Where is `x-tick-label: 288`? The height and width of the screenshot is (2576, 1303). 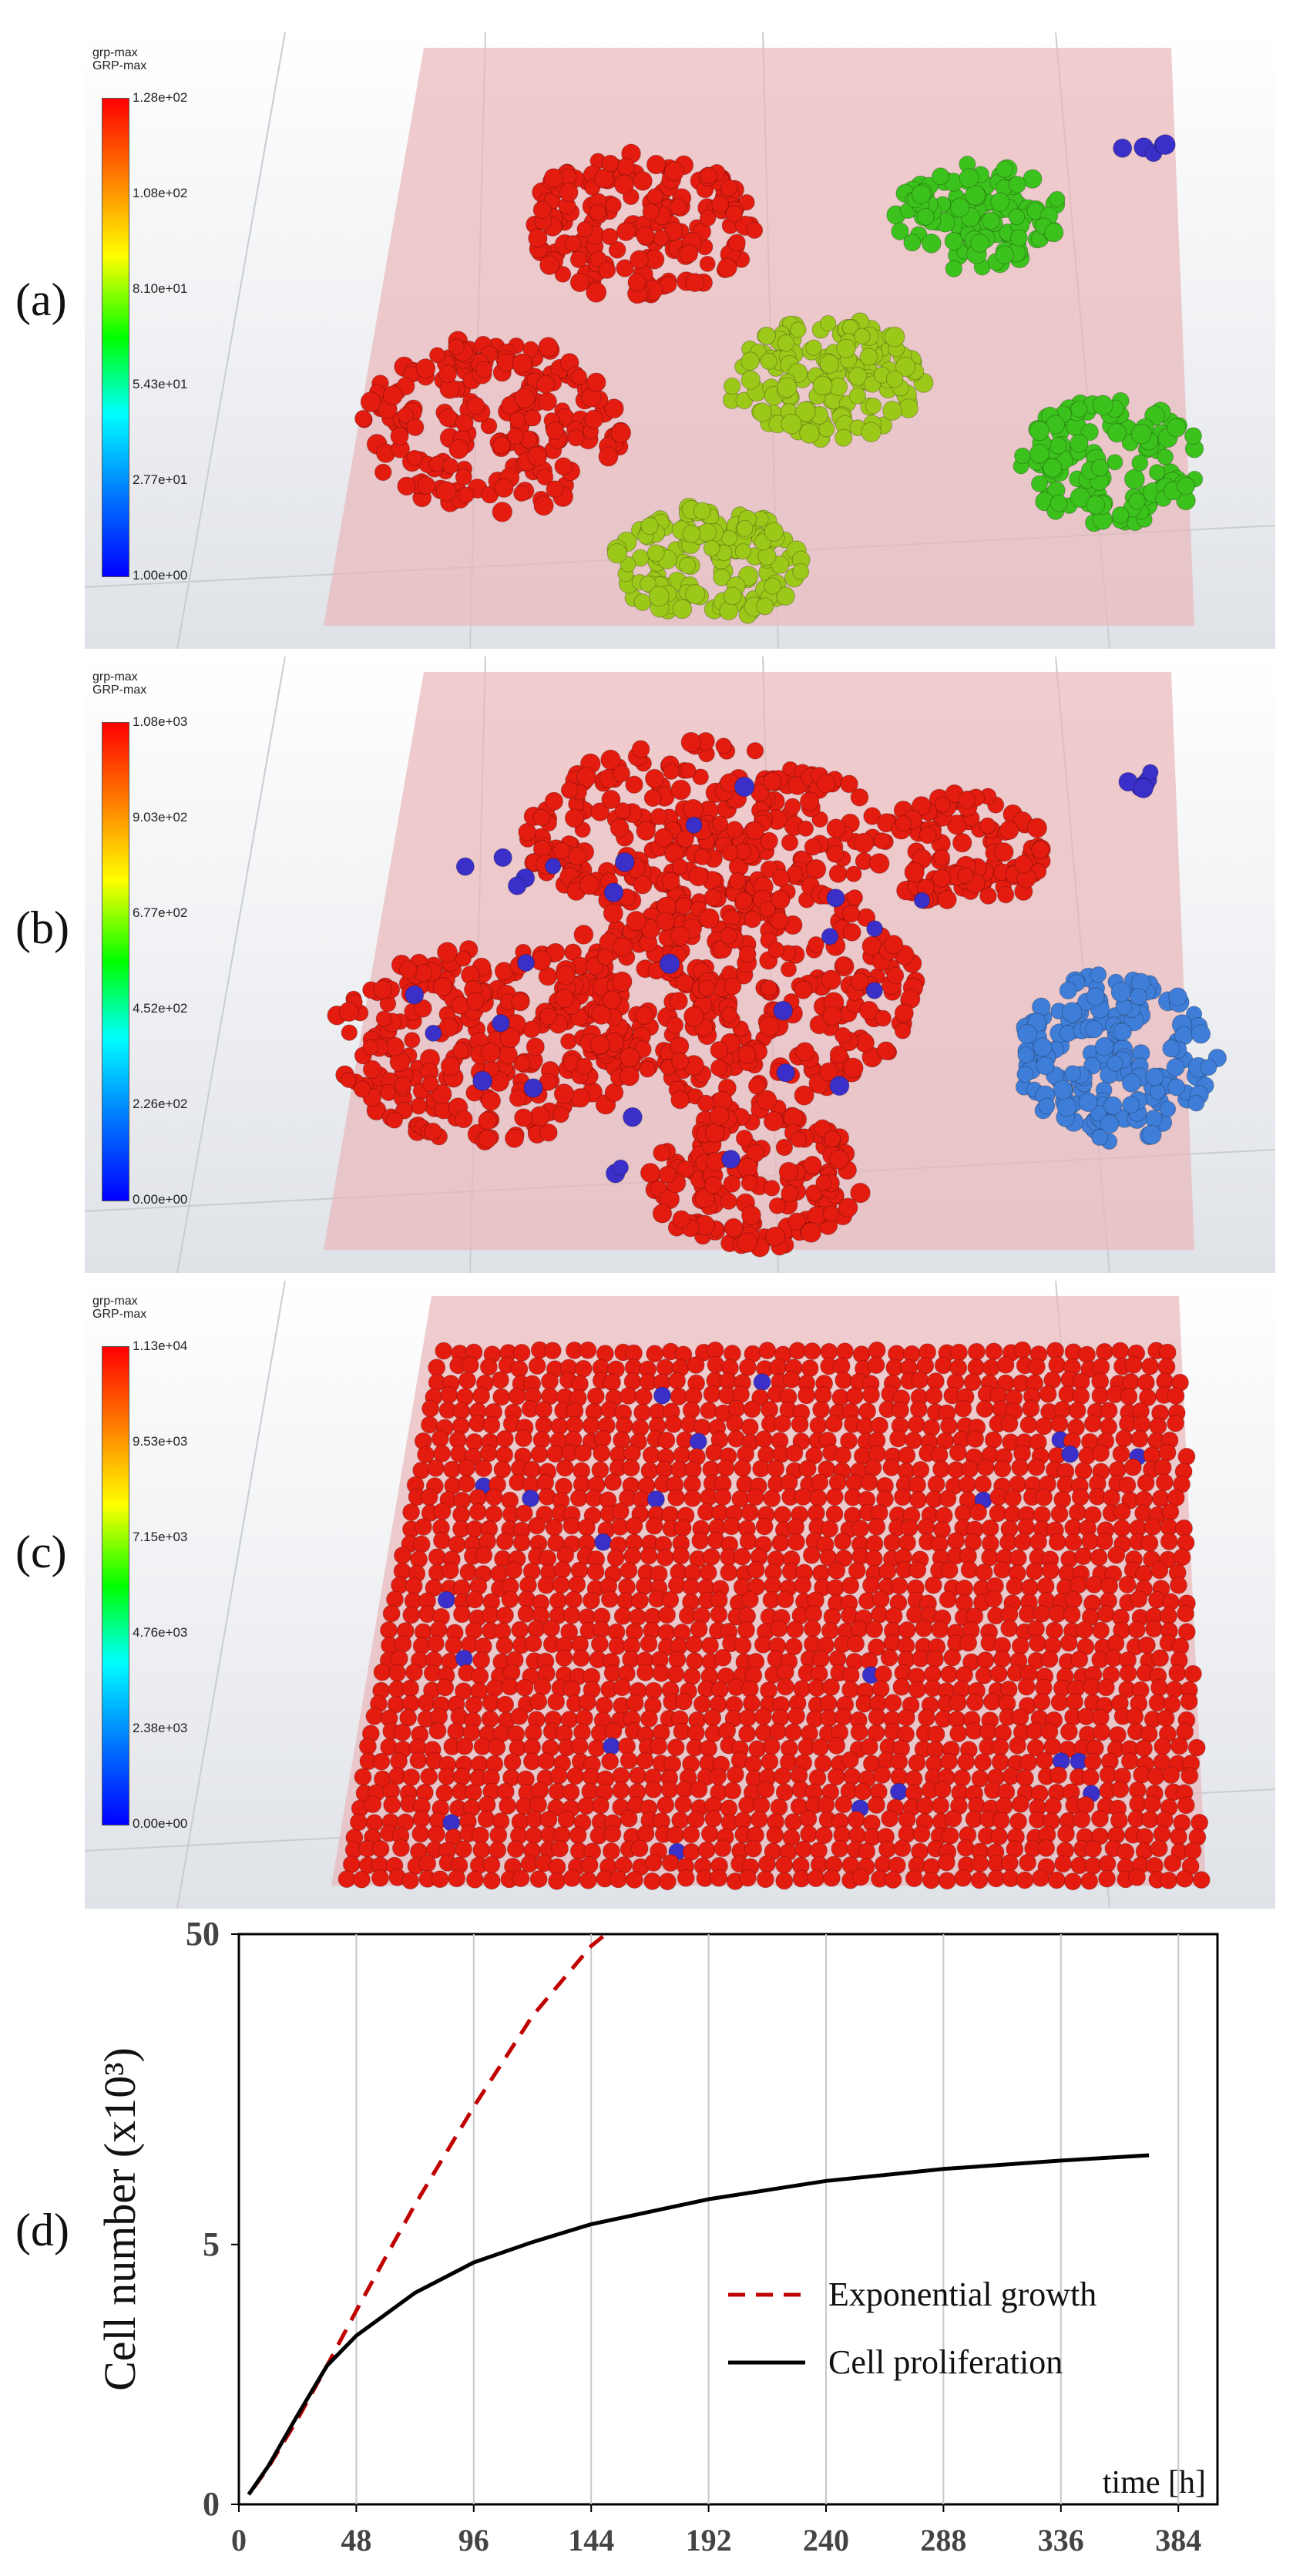
x-tick-label: 288 is located at coordinates (943, 2540).